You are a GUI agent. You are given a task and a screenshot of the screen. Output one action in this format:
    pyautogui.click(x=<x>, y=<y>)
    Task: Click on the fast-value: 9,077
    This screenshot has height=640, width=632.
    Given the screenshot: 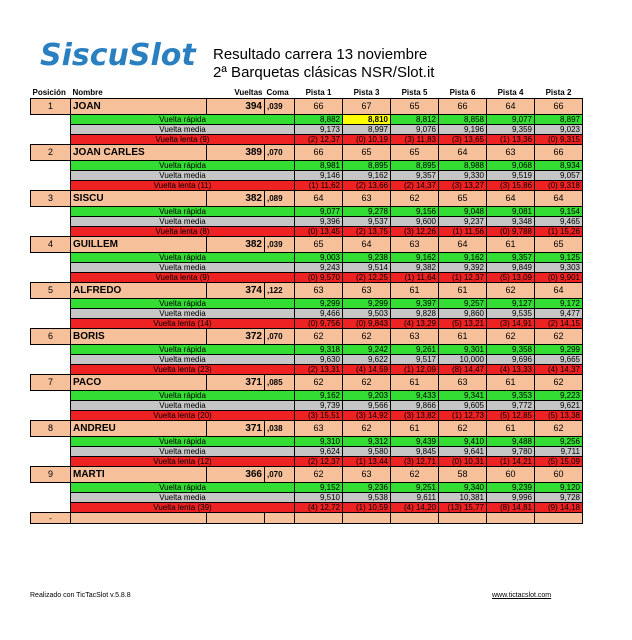 What is the action you would take?
    pyautogui.click(x=510, y=119)
    